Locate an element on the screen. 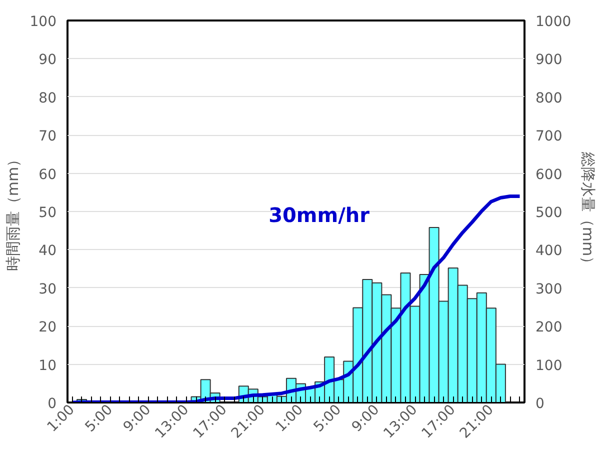  y-tick-label: 20 is located at coordinates (47, 328).